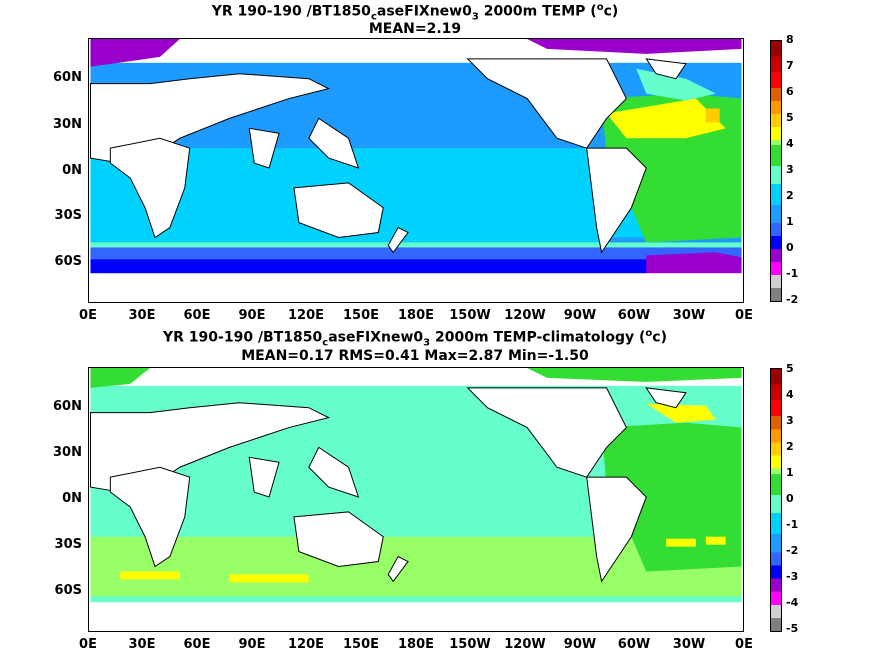 The image size is (875, 656). Describe the element at coordinates (689, 644) in the screenshot. I see `bottom-lon-label: 30W` at that location.